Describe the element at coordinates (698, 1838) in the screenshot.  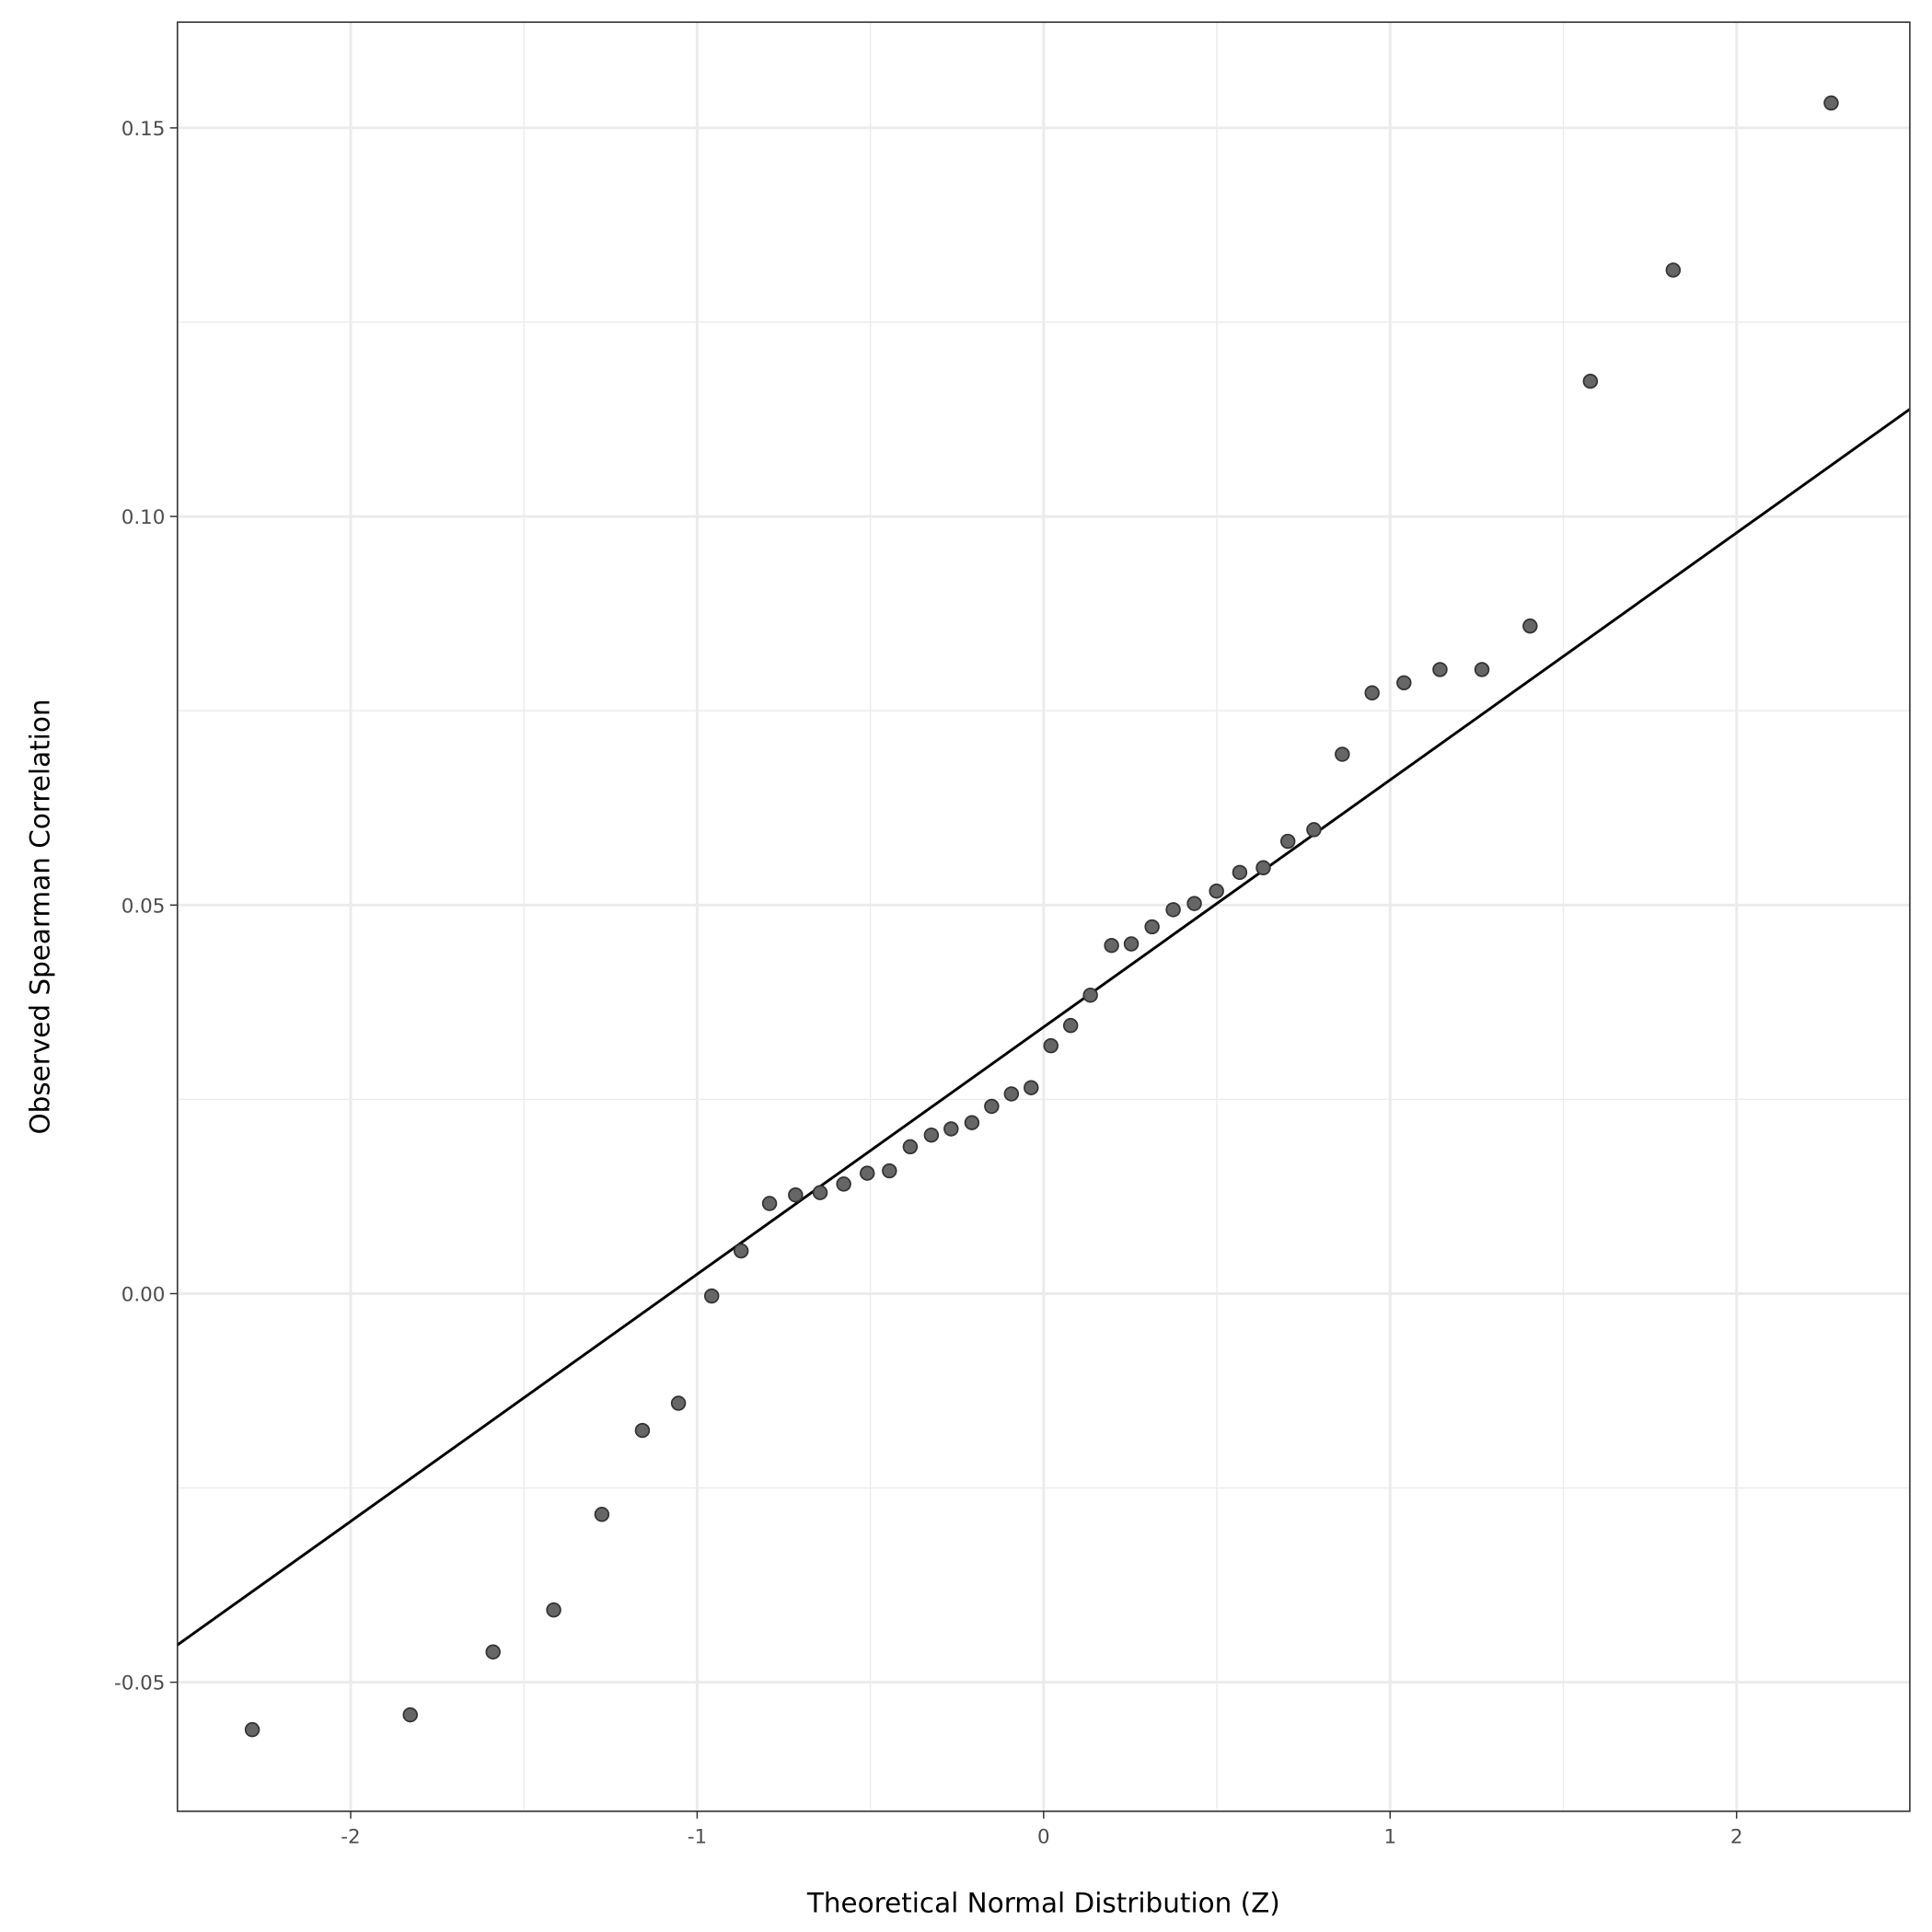
I see `x-tick-label: -1` at that location.